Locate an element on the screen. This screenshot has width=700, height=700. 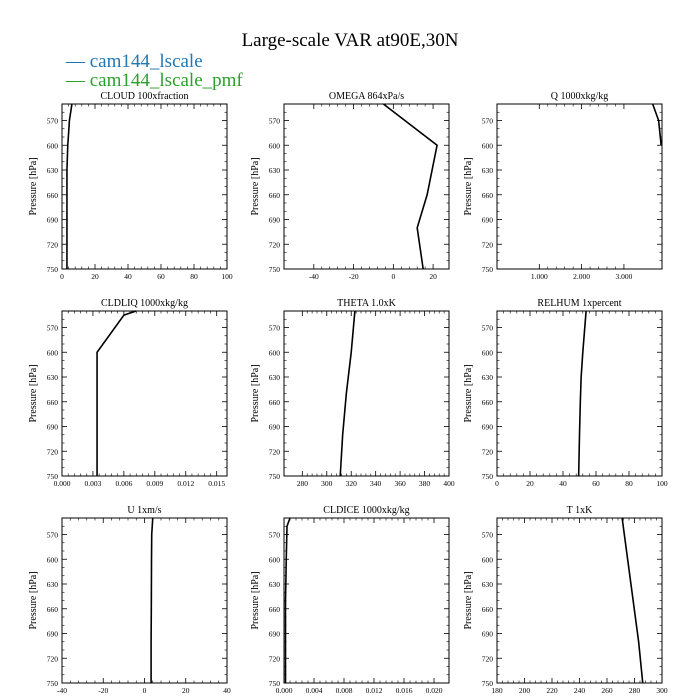
panel-title: RELHUM 1xpercent is located at coordinates (579, 303).